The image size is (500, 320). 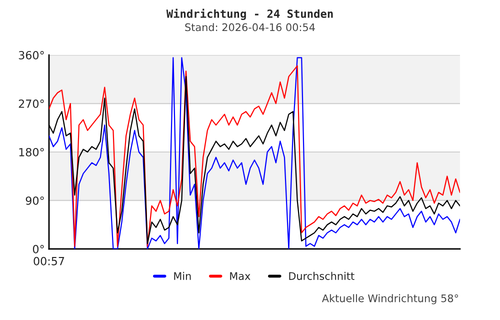 What do you see at coordinates (31, 152) in the screenshot?
I see `y-tick-label: 180°` at bounding box center [31, 152].